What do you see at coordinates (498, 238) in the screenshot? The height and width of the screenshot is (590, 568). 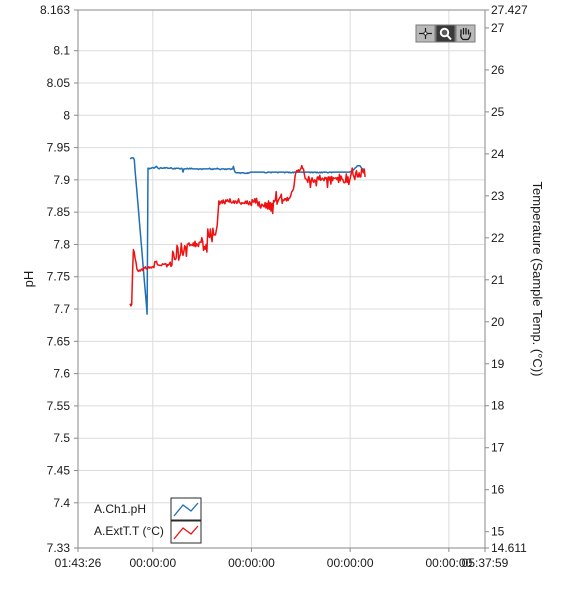 I see `y2-tick-label: 22` at bounding box center [498, 238].